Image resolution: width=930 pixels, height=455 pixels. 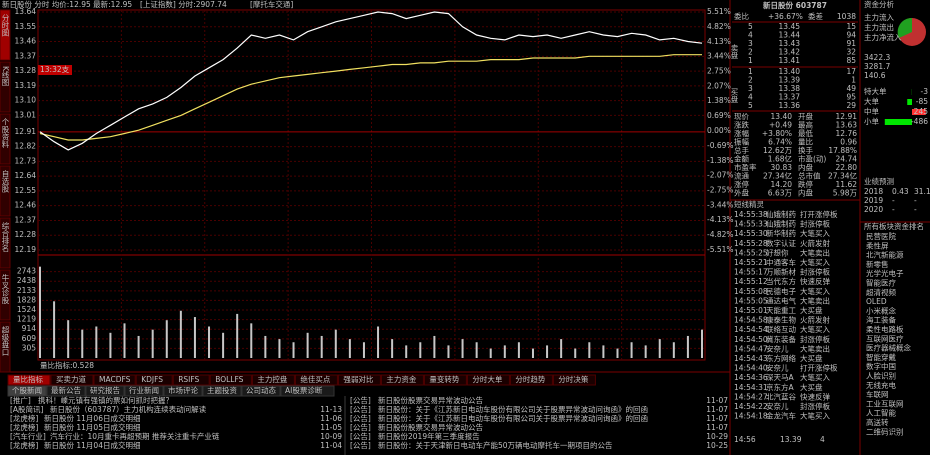 I want to click on indicator-tab-label: 量变转势, so click(x=444, y=379).